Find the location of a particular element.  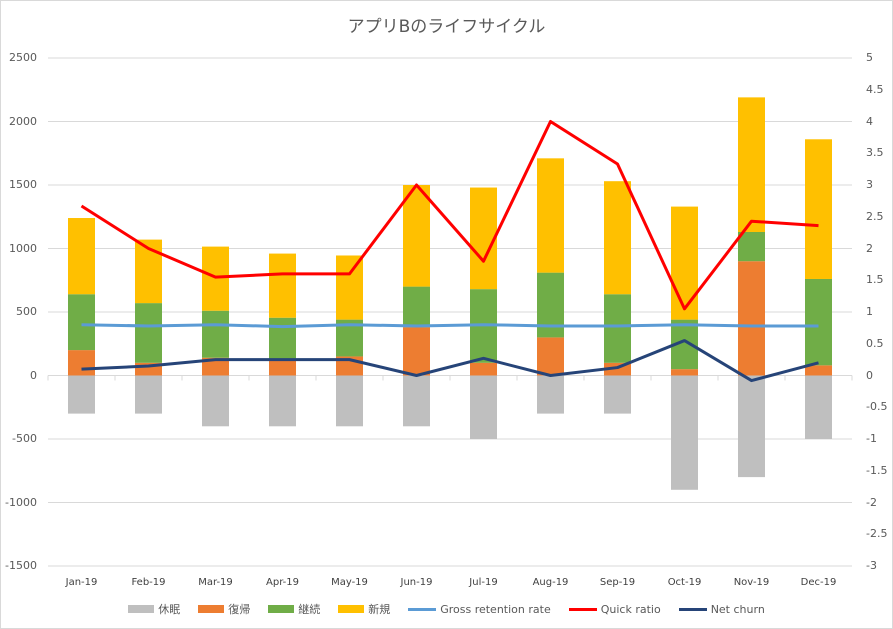

x-tick-label: Nov-19 is located at coordinates (751, 582).